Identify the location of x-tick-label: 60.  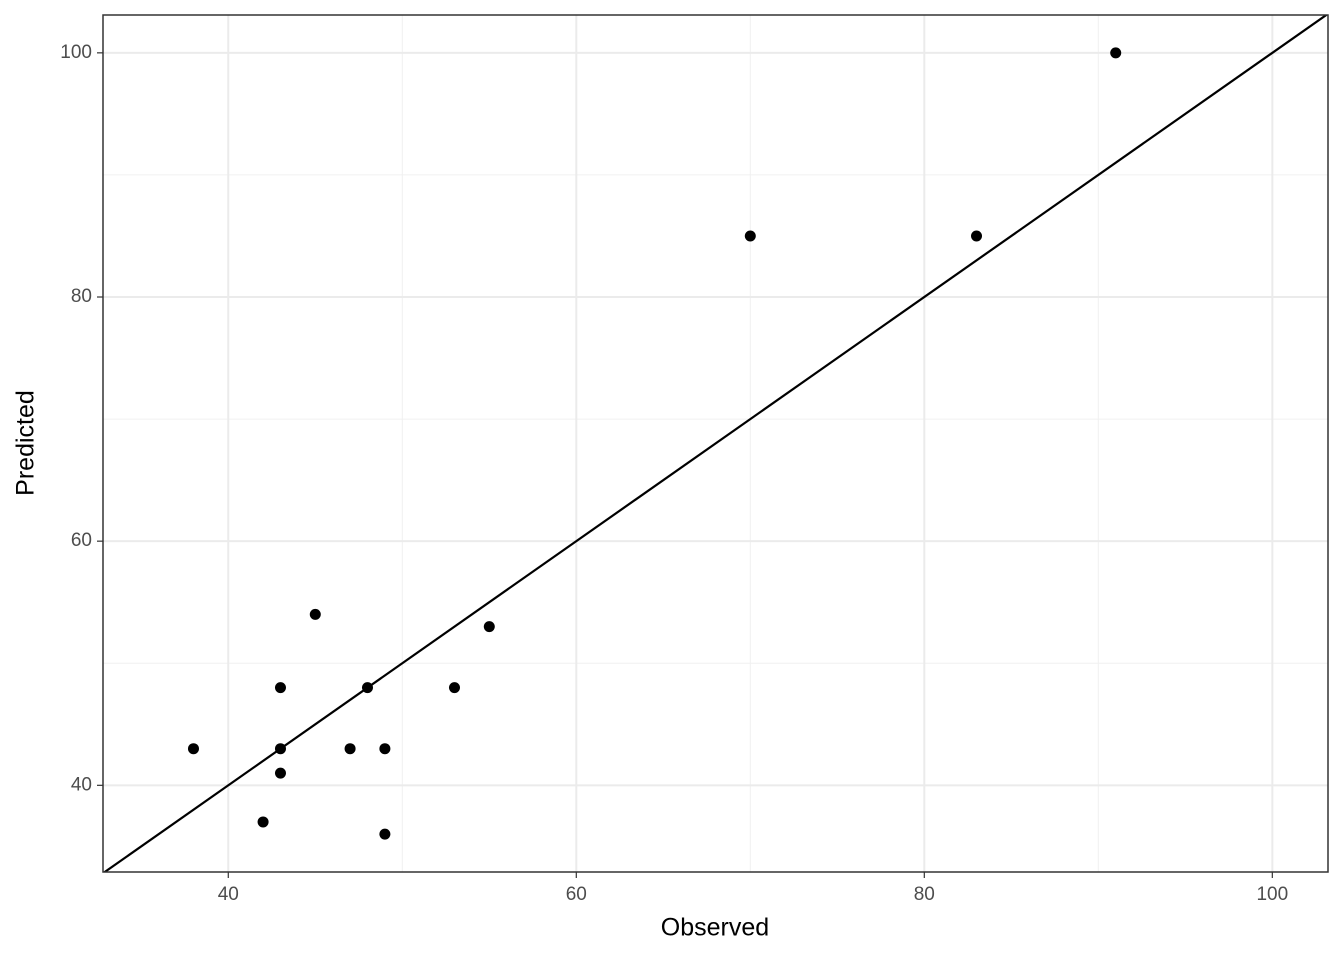
(576, 894).